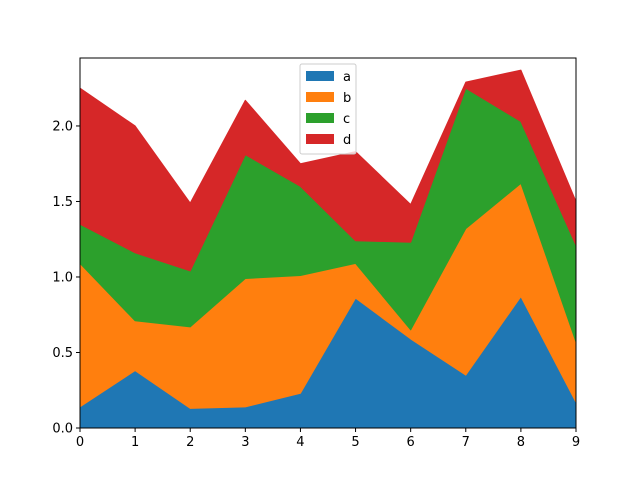  Describe the element at coordinates (62, 126) in the screenshot. I see `y-tick-label: 2.0` at that location.